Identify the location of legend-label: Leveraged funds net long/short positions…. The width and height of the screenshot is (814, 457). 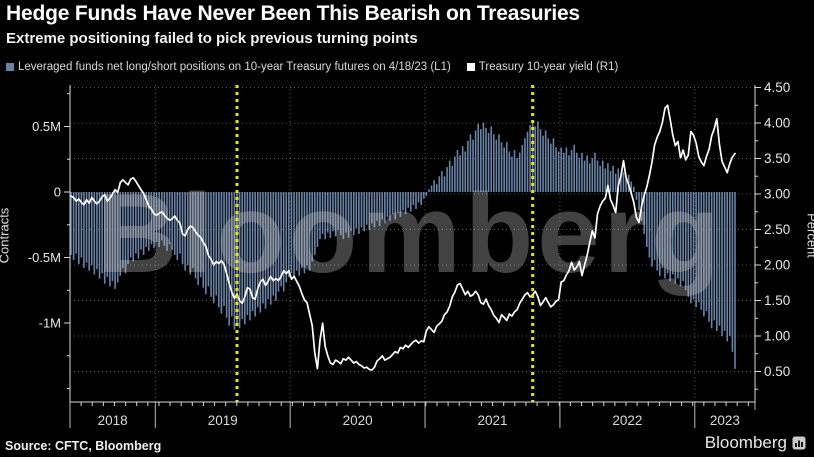
(234, 67).